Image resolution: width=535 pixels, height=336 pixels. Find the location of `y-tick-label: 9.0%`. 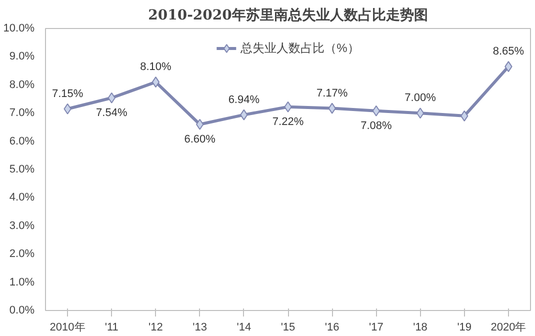

y-tick-label: 9.0% is located at coordinates (22, 56).